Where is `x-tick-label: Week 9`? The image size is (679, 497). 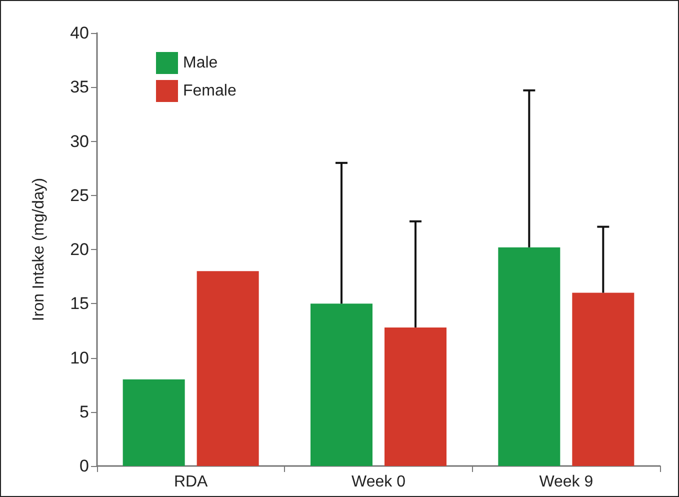 x-tick-label: Week 9 is located at coordinates (566, 482).